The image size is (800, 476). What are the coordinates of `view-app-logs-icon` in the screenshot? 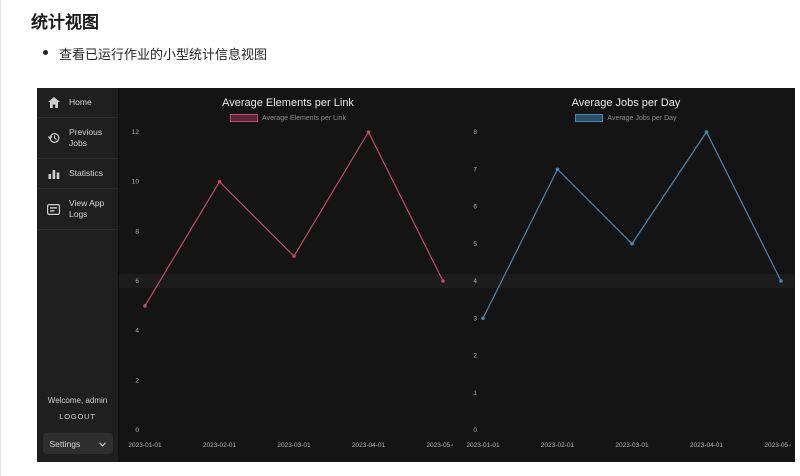 It's located at (53, 209).